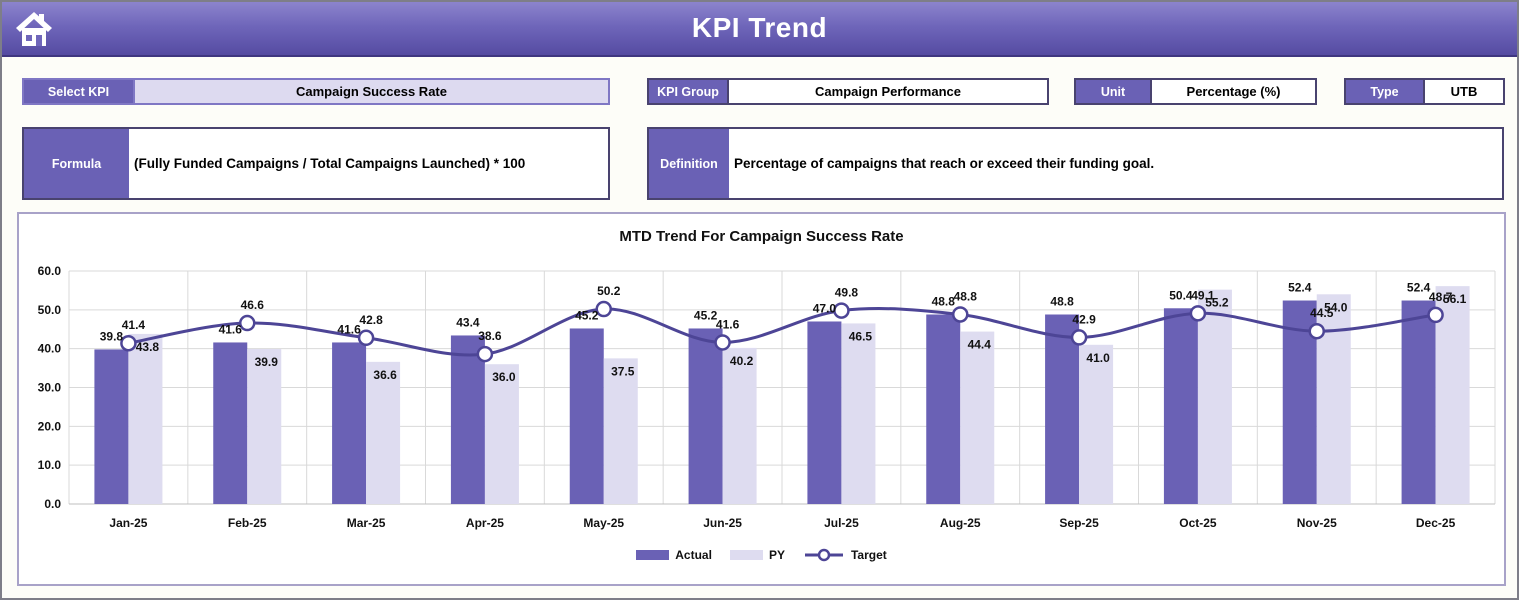 This screenshot has height=600, width=1519. Describe the element at coordinates (1098, 358) in the screenshot. I see `py-data-label: 41.0` at that location.